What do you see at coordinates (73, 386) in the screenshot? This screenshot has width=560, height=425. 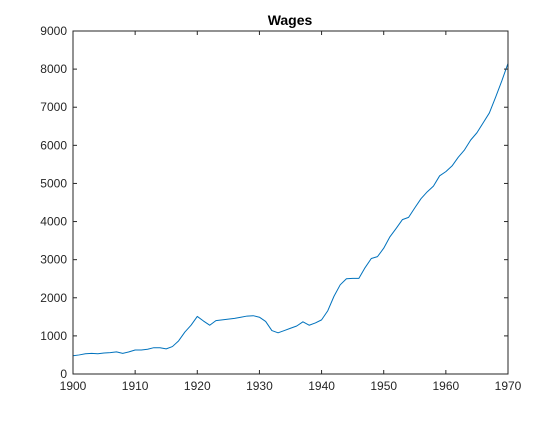 I see `x-tick-label: 1900` at bounding box center [73, 386].